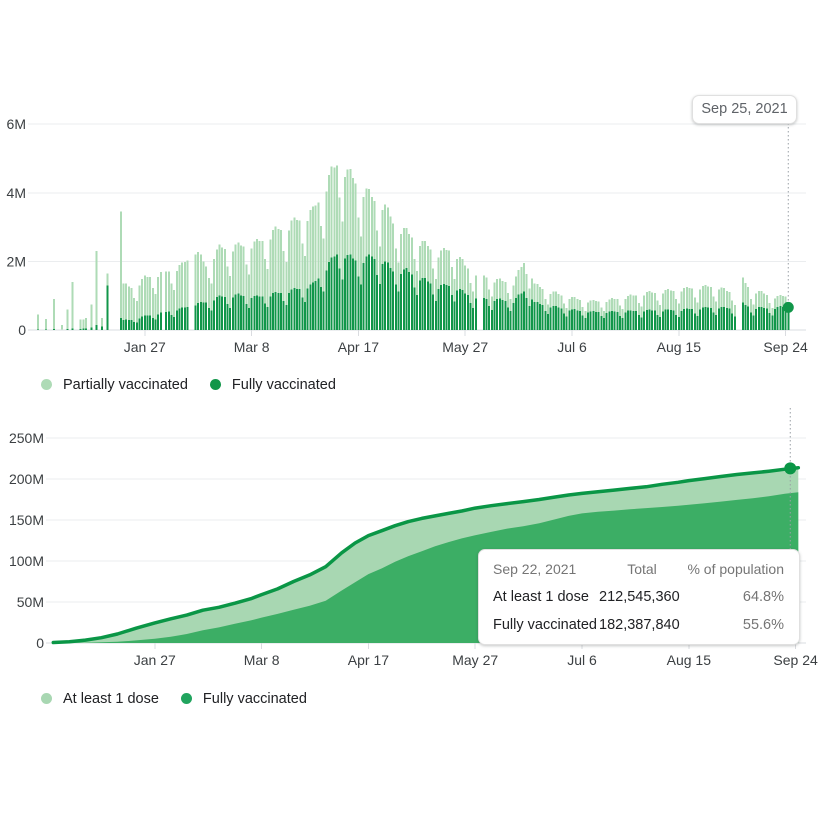 The image size is (819, 820). Describe the element at coordinates (30, 602) in the screenshot. I see `svg-text: 50M` at that location.